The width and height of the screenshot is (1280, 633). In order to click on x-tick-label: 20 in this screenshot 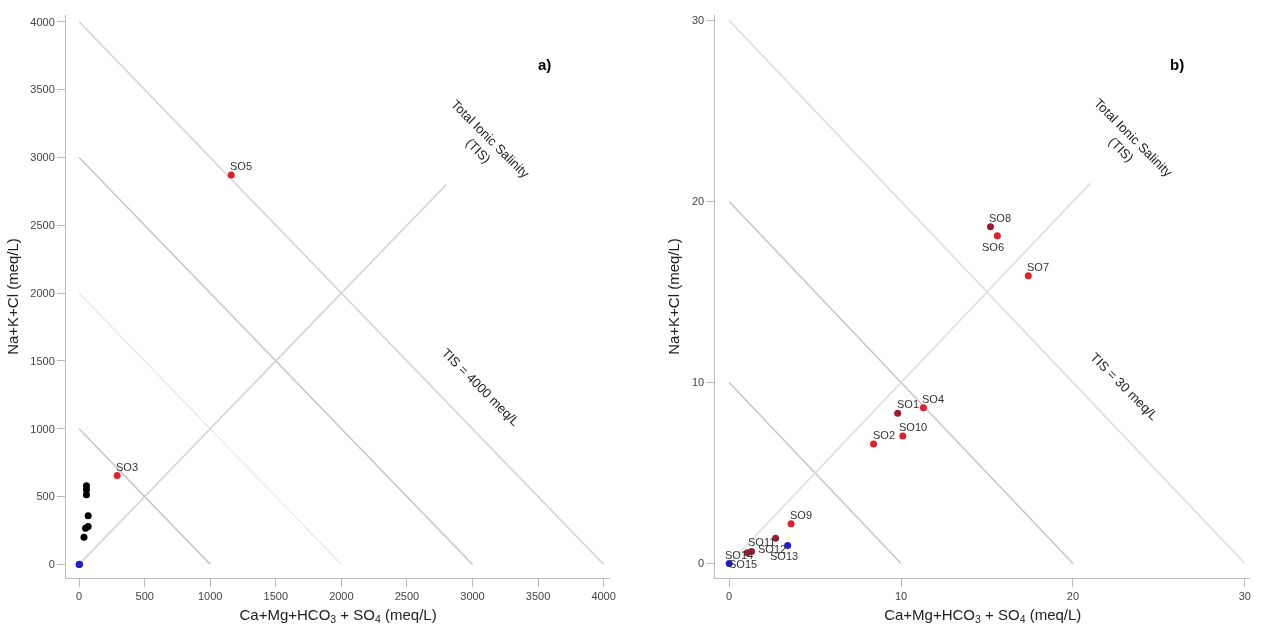, I will do `click(1073, 596)`.